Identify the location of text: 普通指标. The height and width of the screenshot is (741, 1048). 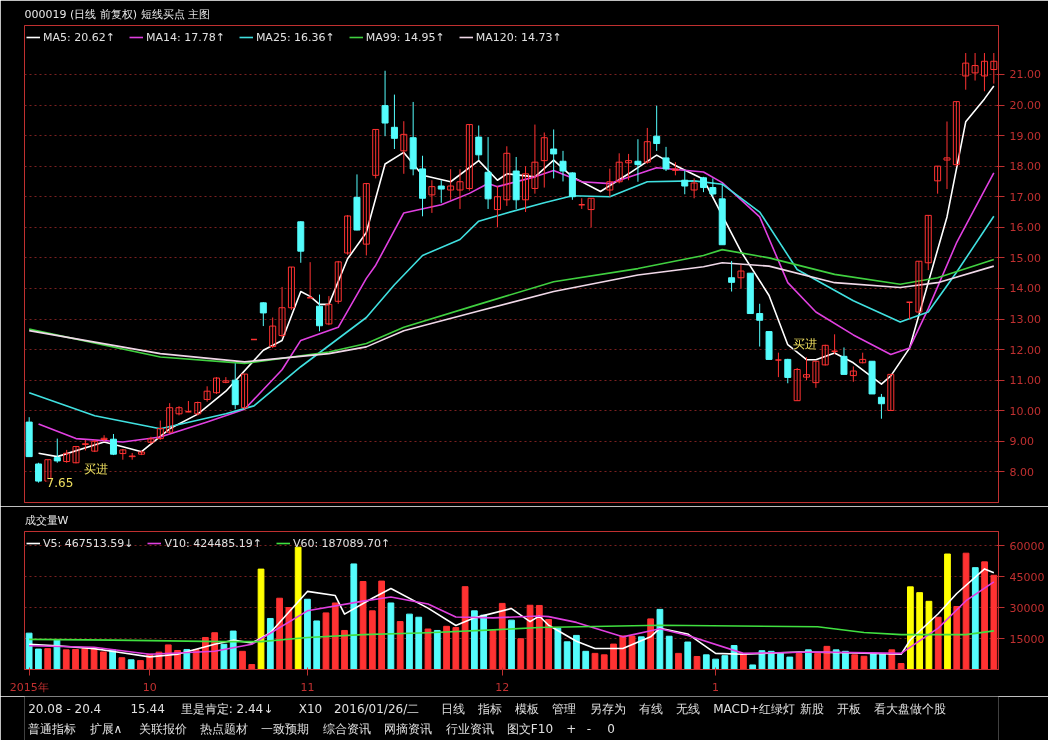
(52, 728).